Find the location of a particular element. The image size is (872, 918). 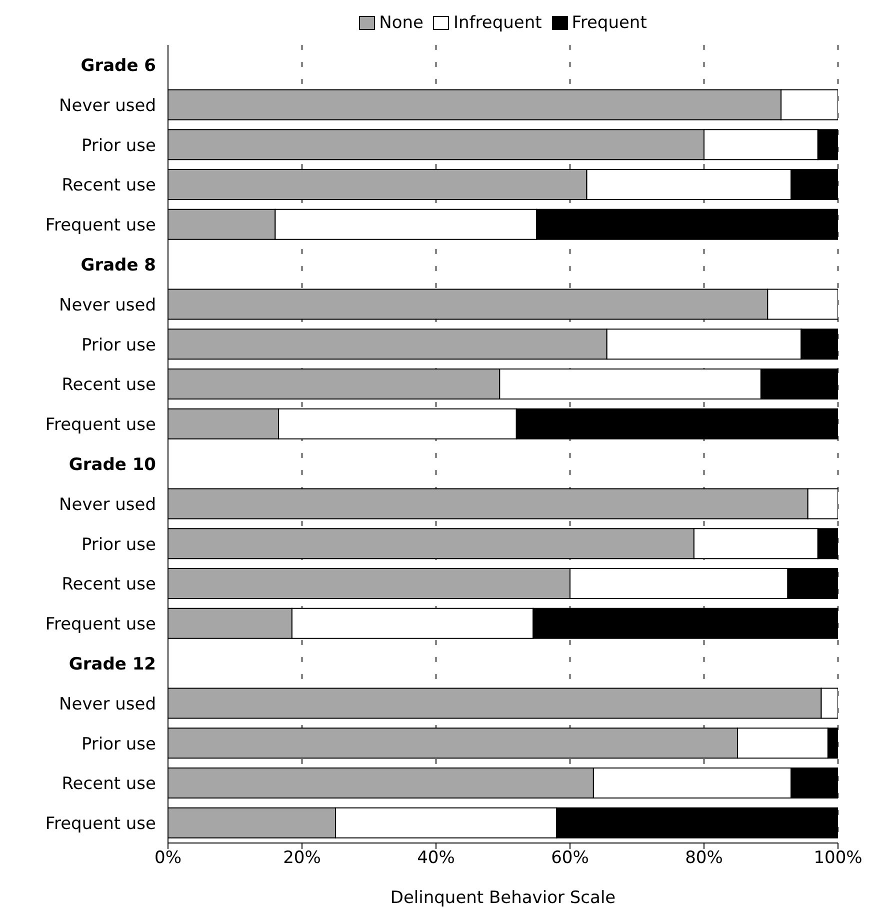

y-tick-label: Grade 8 is located at coordinates (118, 265).